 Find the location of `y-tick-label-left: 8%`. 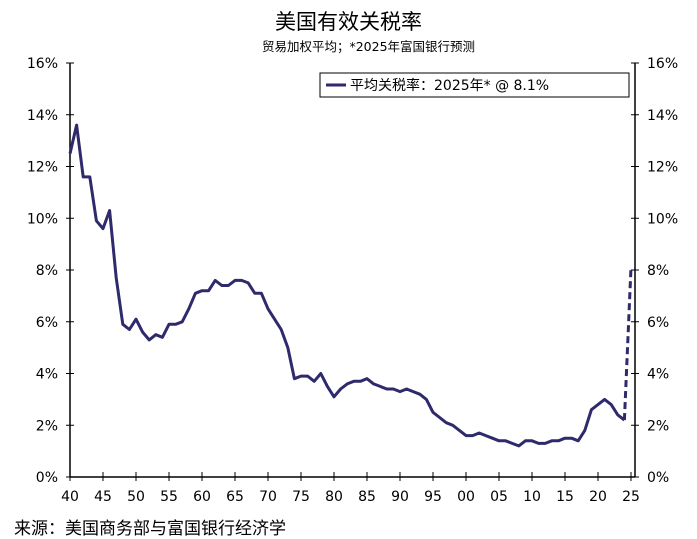

y-tick-label-left: 8% is located at coordinates (47, 271).